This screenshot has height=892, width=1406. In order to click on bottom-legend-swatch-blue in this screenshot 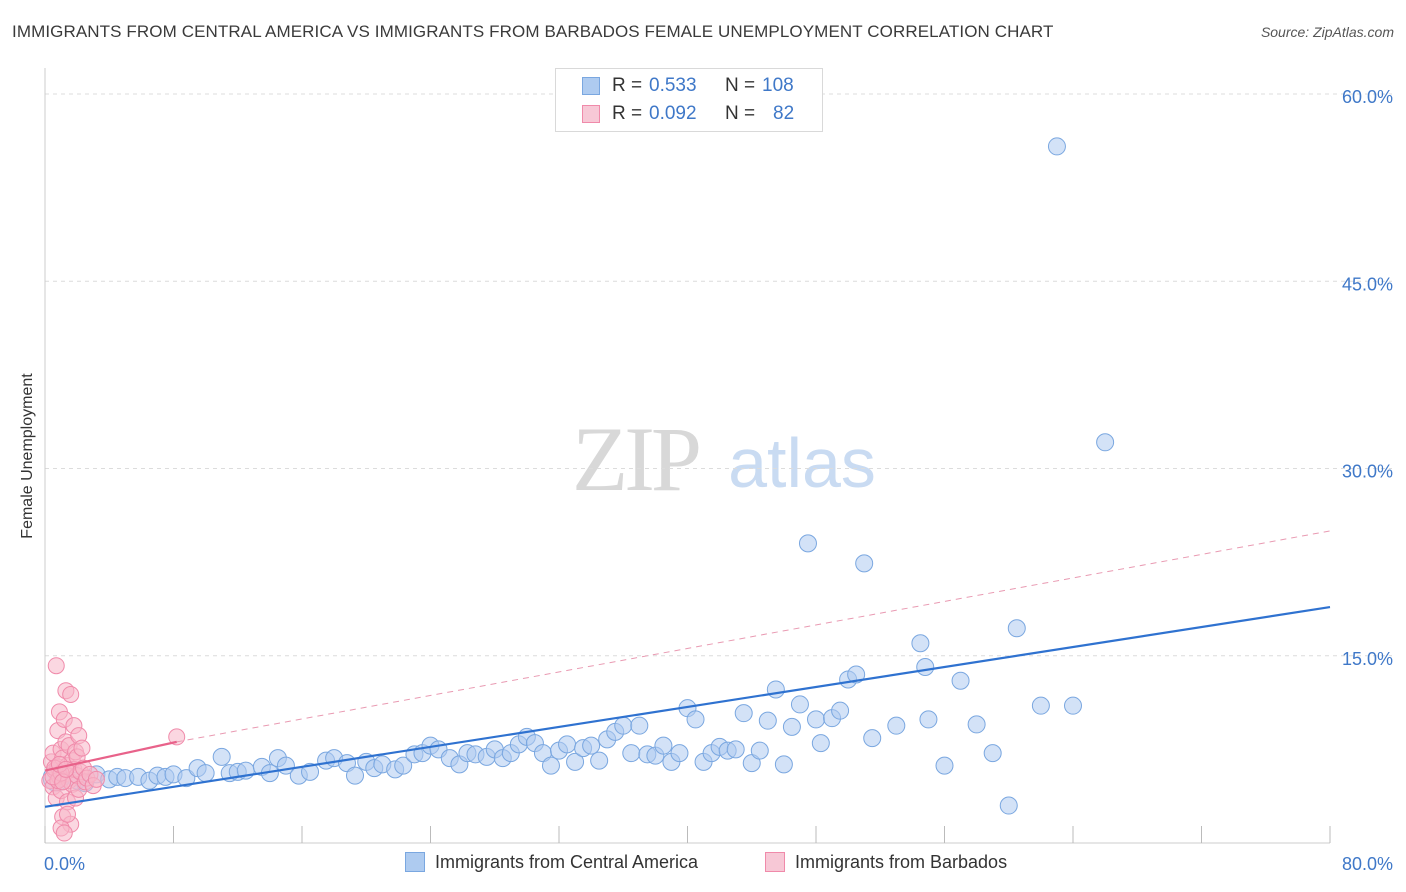, I will do `click(415, 862)`.